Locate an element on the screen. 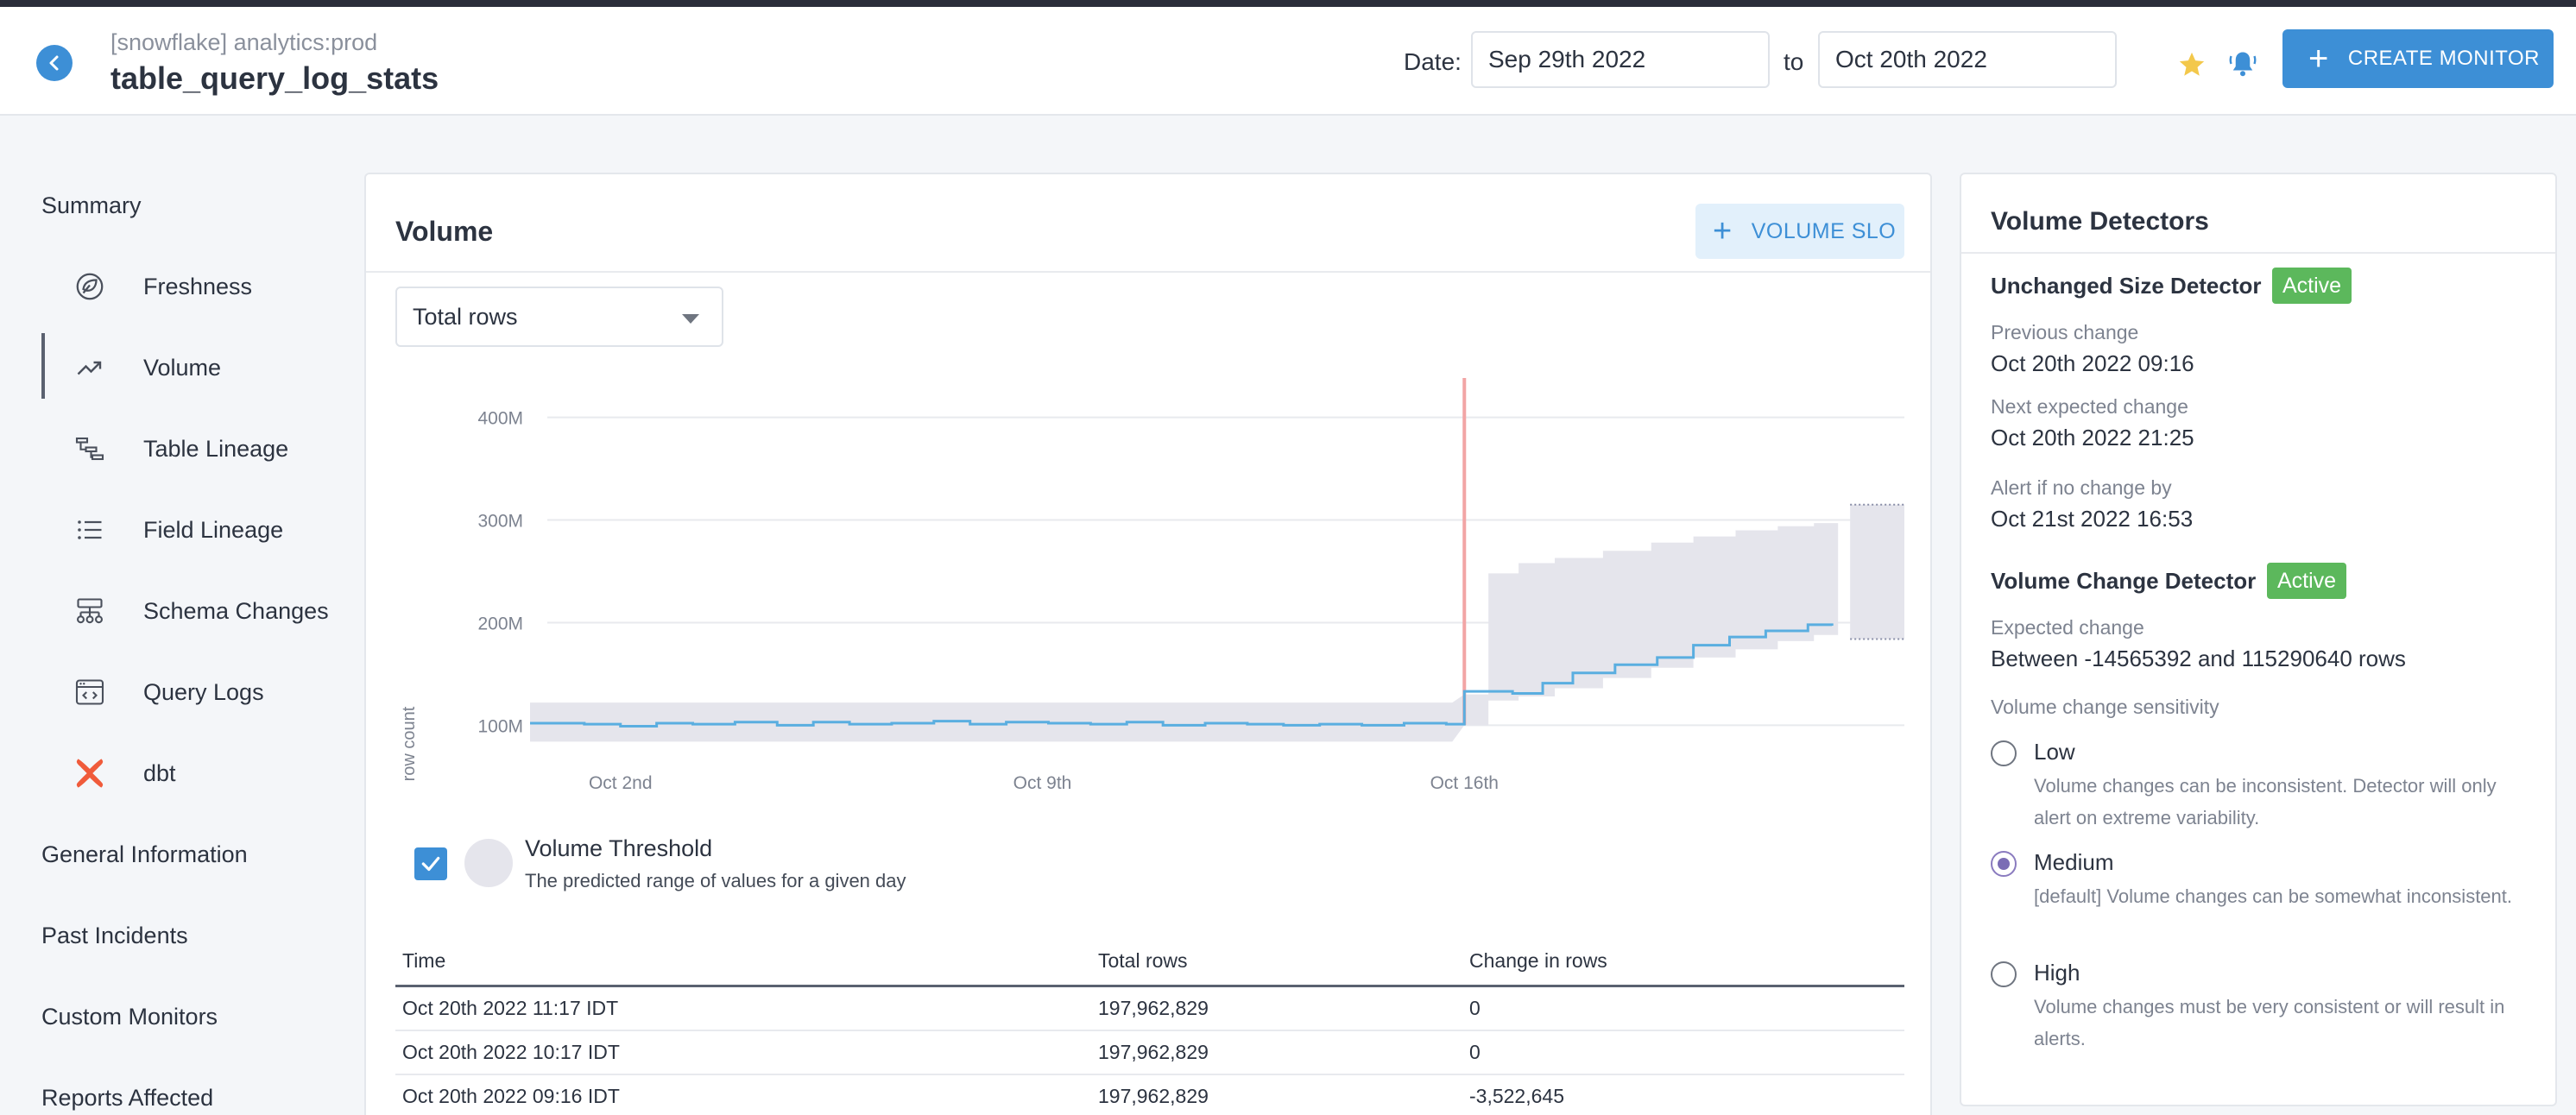 This screenshot has width=2576, height=1115. sidebar-item-label: Summary is located at coordinates (91, 205).